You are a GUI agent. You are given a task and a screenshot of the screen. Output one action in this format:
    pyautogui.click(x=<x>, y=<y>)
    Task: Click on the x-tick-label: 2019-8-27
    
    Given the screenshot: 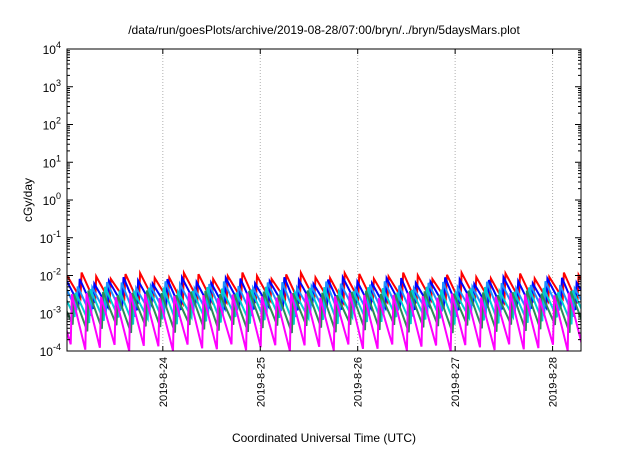 What is the action you would take?
    pyautogui.click(x=456, y=382)
    